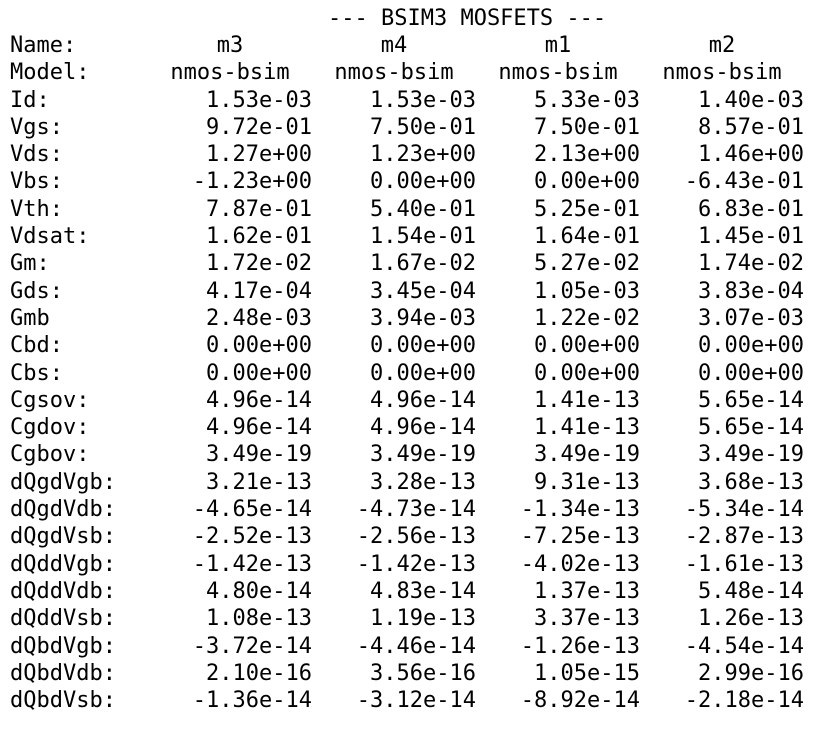 The height and width of the screenshot is (742, 826). What do you see at coordinates (30, 318) in the screenshot?
I see `row-label: Gmb` at bounding box center [30, 318].